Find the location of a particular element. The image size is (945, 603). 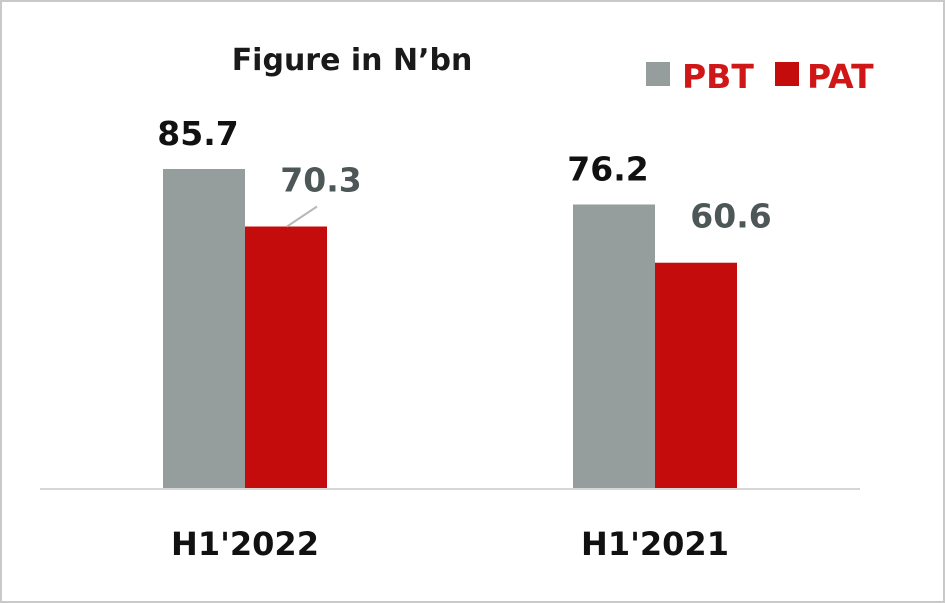

bar-pbt-h1-2022 is located at coordinates (204, 329).